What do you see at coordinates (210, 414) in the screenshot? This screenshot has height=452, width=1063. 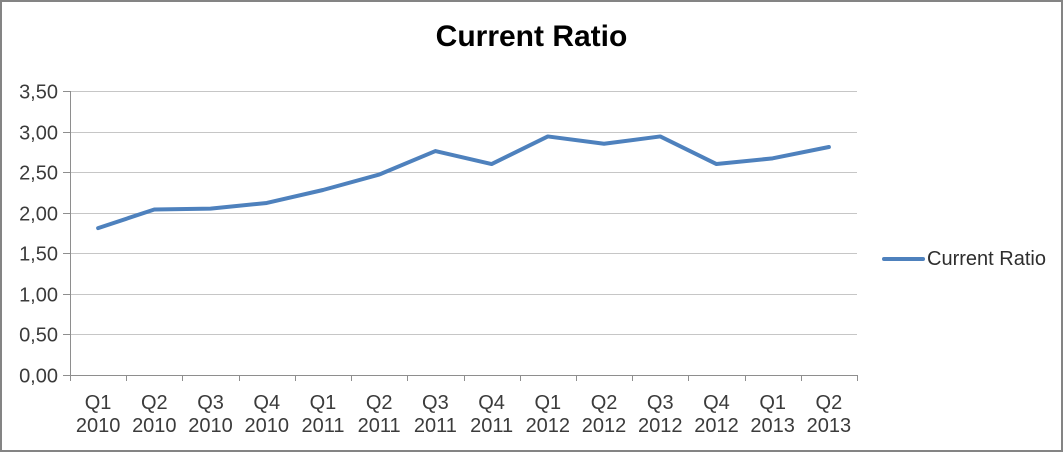 I see `x-tick-label: Q3 2010` at bounding box center [210, 414].